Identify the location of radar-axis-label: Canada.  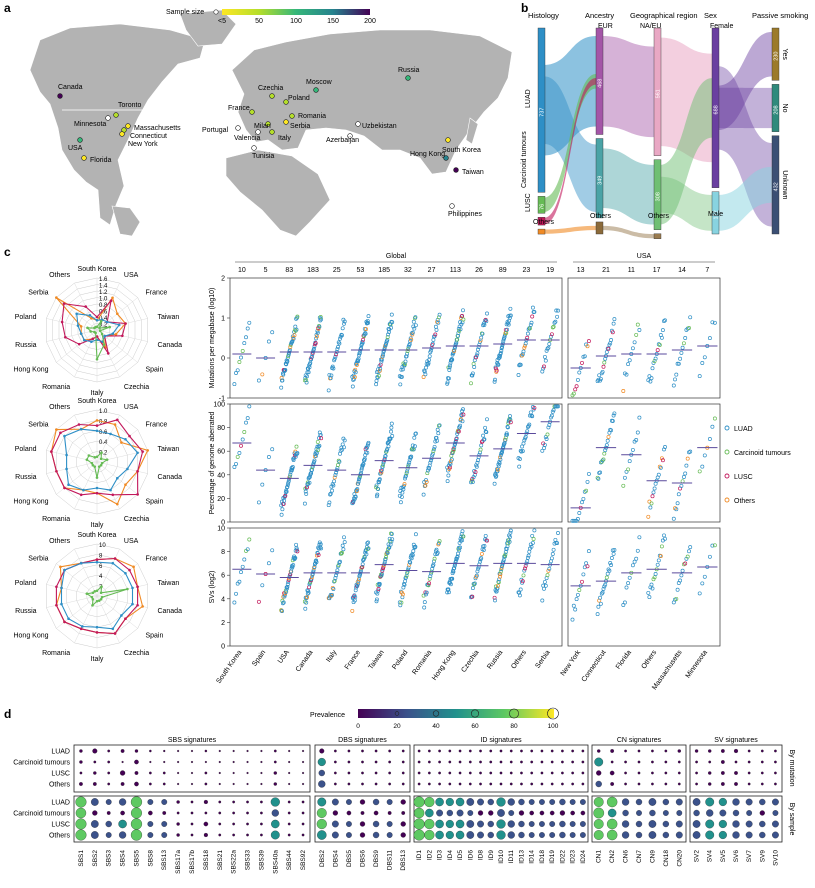
(169, 345).